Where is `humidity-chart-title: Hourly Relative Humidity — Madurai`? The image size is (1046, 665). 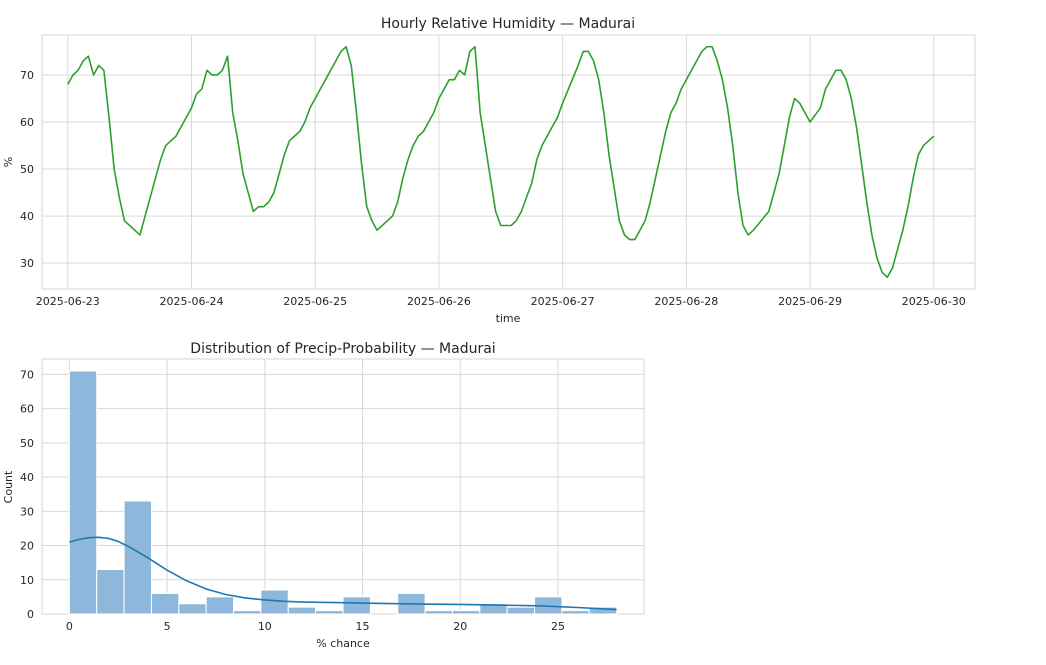
humidity-chart-title: Hourly Relative Humidity — Madurai is located at coordinates (508, 24).